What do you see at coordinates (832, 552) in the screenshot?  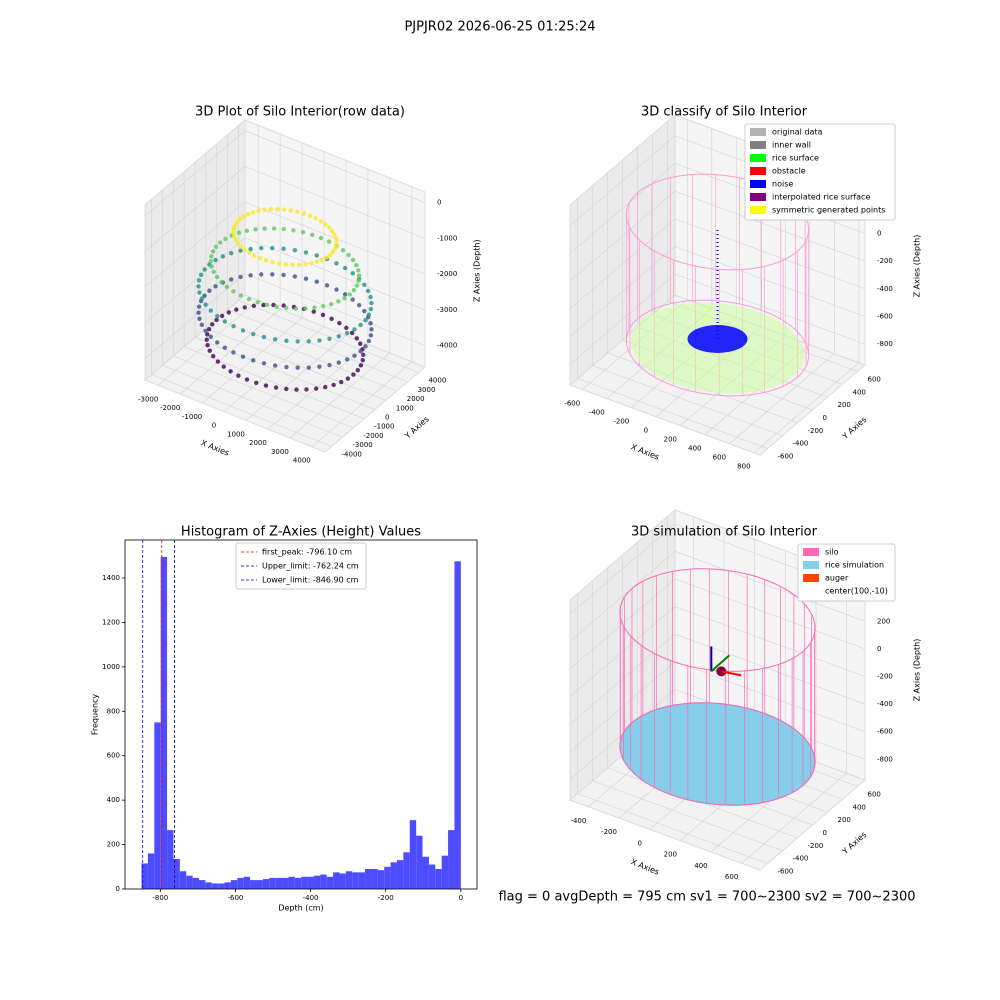 I see `legend-label: silo` at bounding box center [832, 552].